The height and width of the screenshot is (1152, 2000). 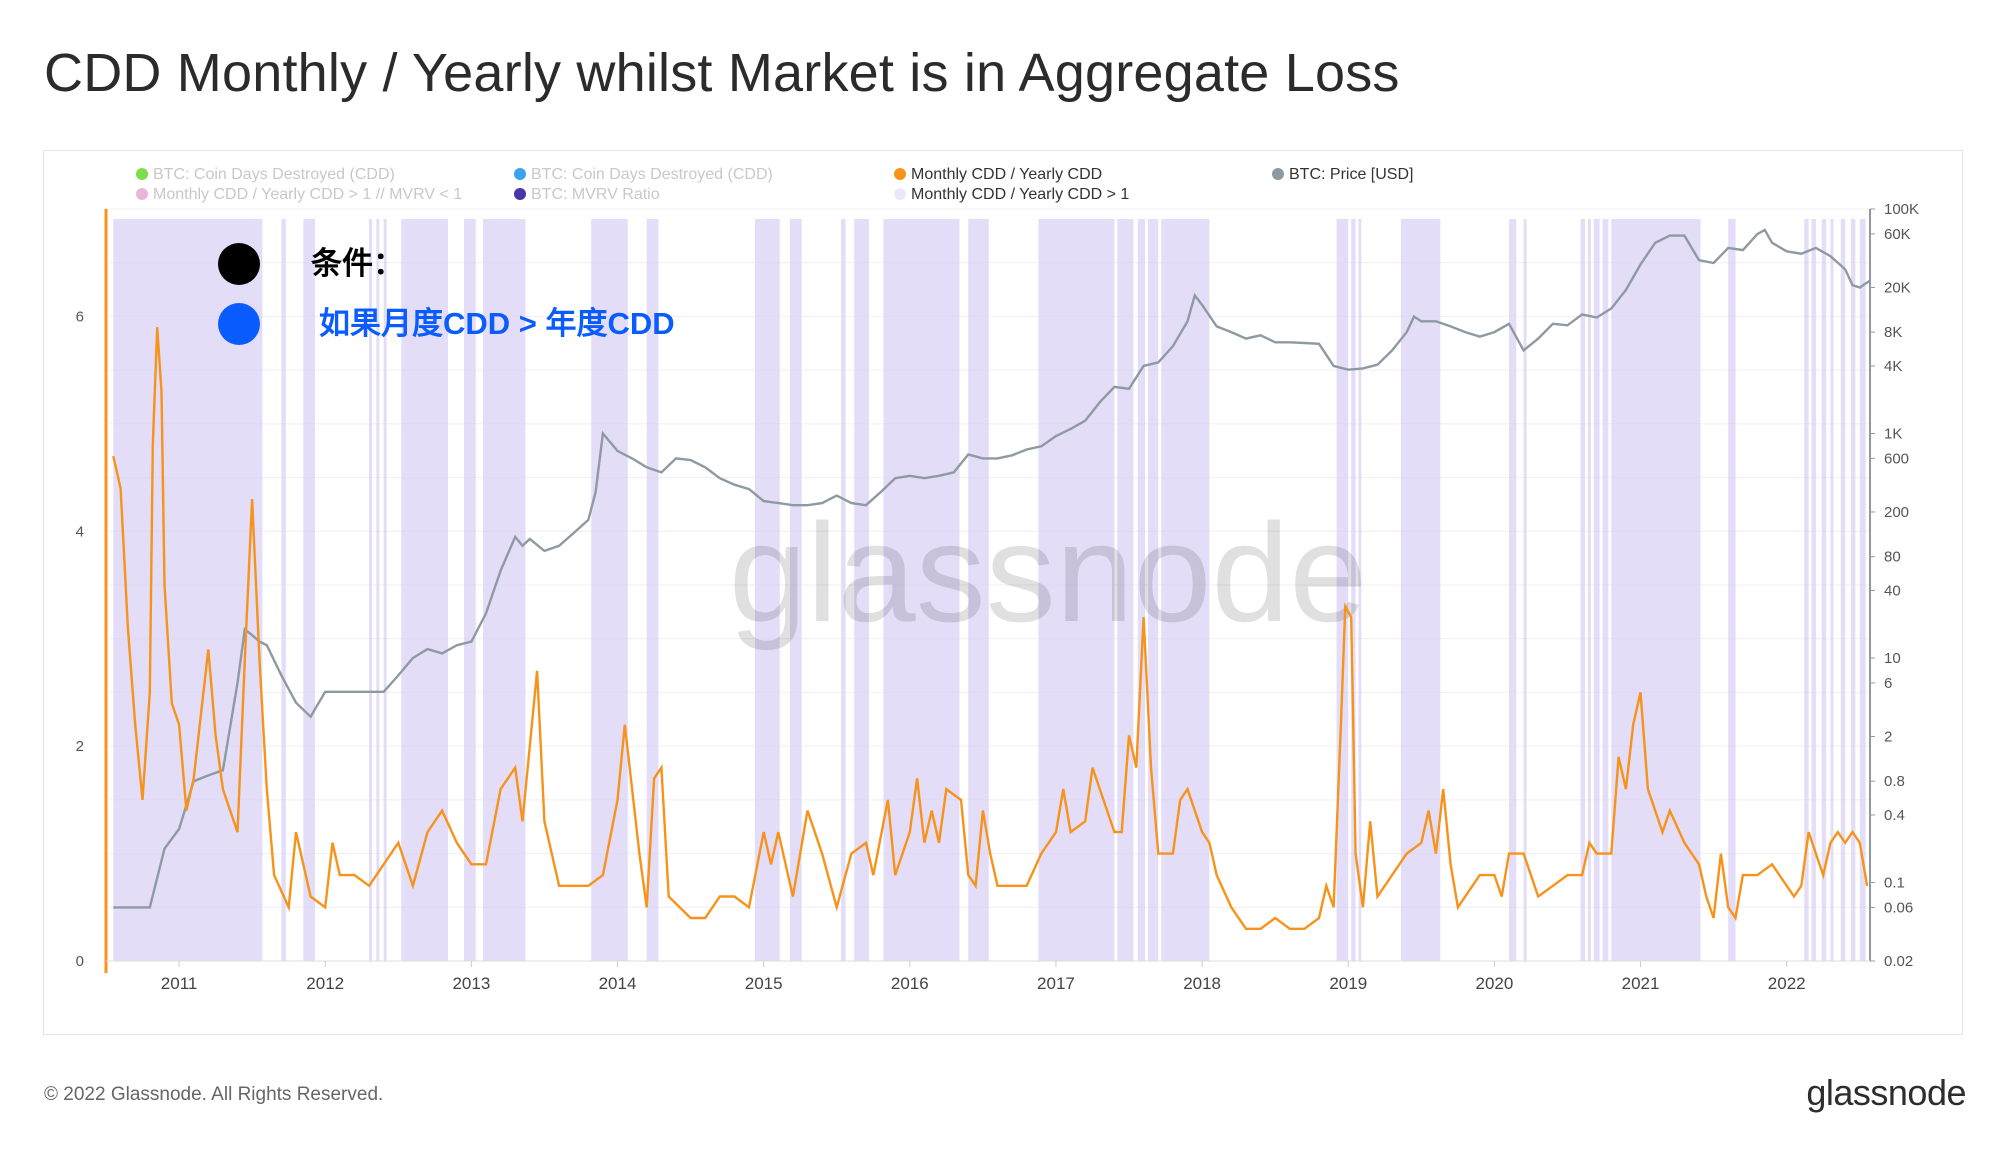 What do you see at coordinates (764, 983) in the screenshot?
I see `x-tick-label: 2015` at bounding box center [764, 983].